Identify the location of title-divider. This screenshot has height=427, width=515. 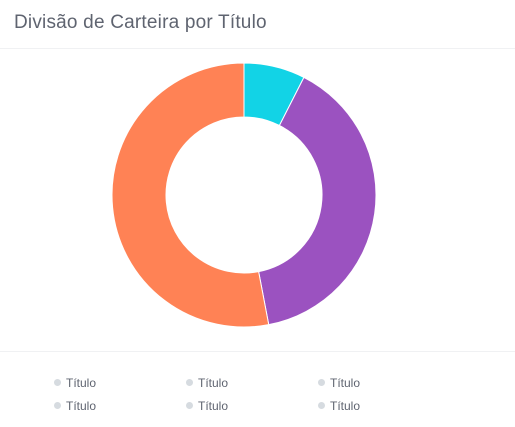
(257, 48).